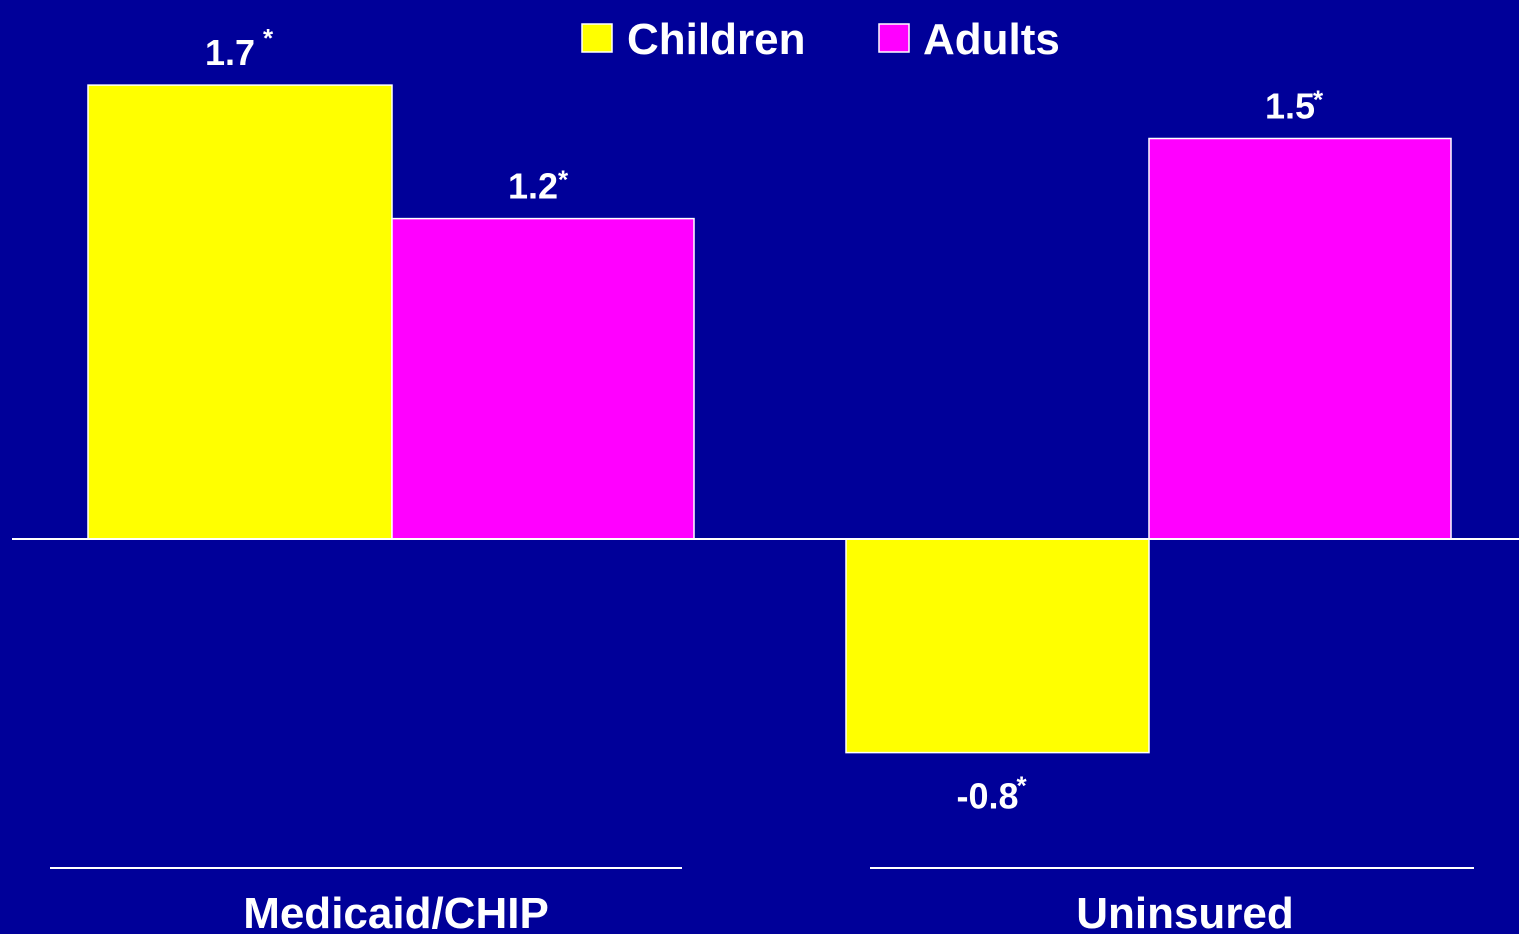  I want to click on data-label-adults-2: 1.5, so click(1290, 106).